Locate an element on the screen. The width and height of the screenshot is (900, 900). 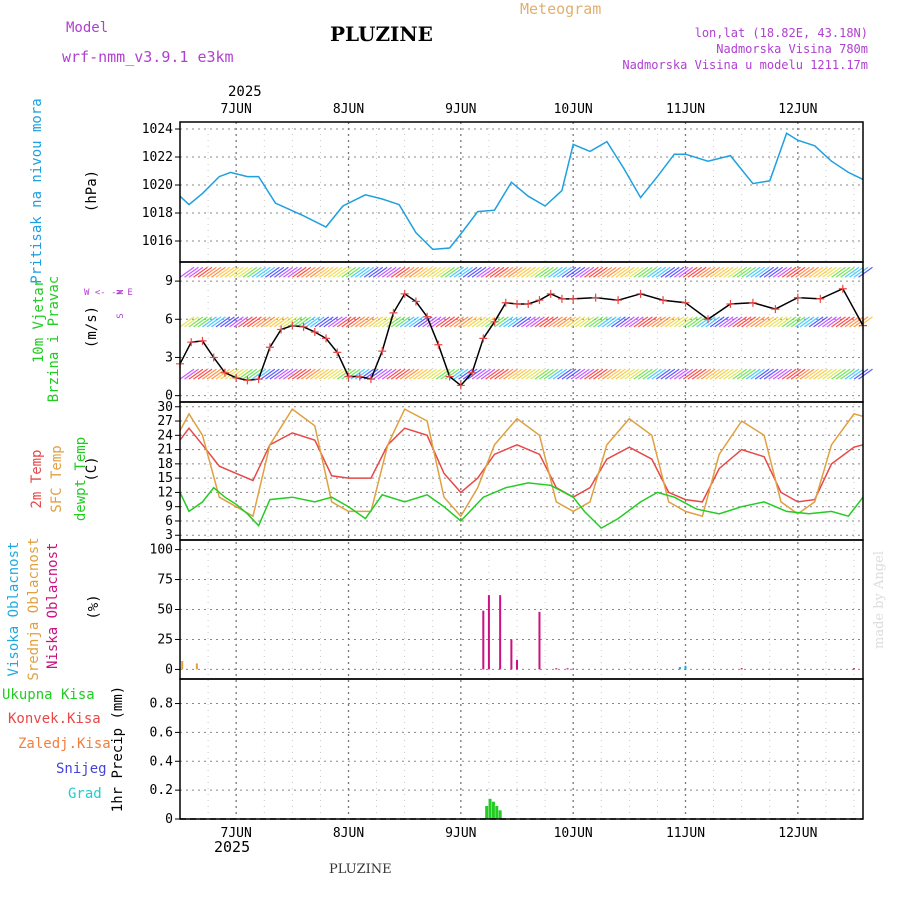
temp-title-2: SFC Temp is located at coordinates (57, 479).